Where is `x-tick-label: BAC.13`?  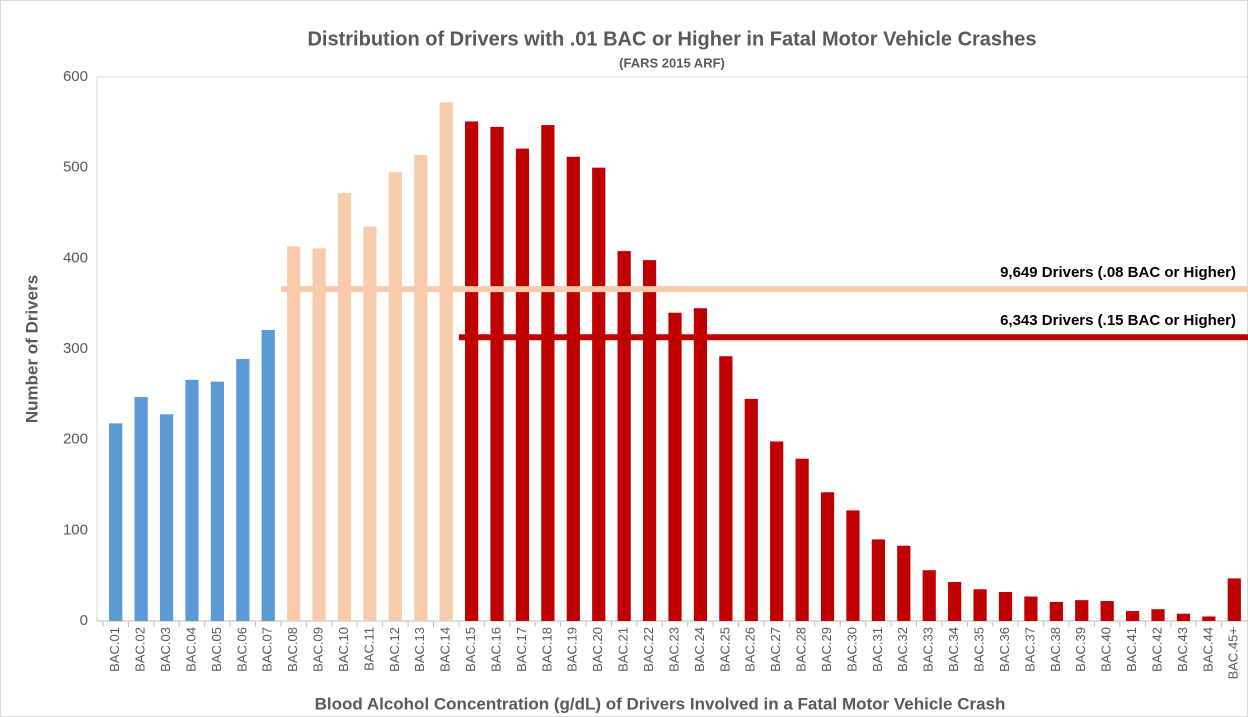 x-tick-label: BAC.13 is located at coordinates (419, 649).